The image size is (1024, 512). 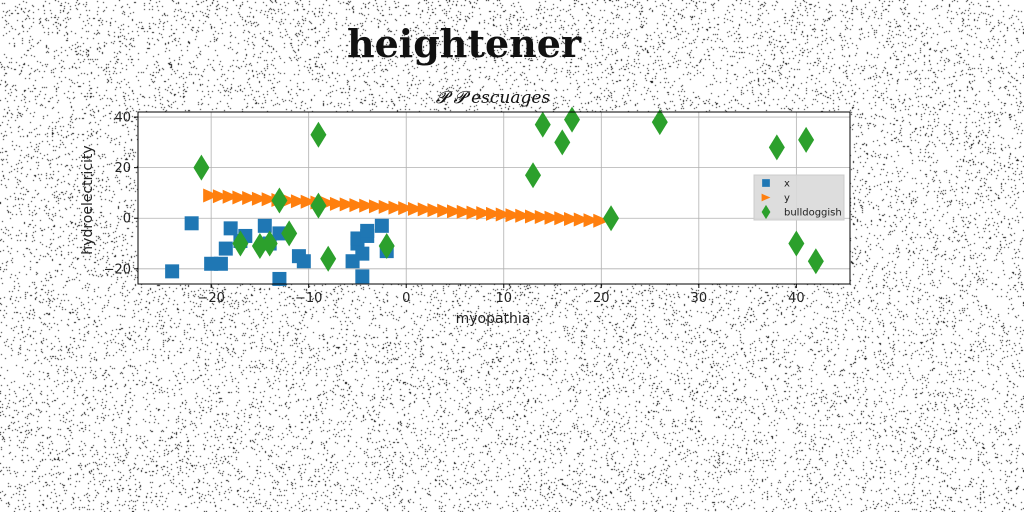 What do you see at coordinates (464, 43) in the screenshot?
I see `page-title: heightener` at bounding box center [464, 43].